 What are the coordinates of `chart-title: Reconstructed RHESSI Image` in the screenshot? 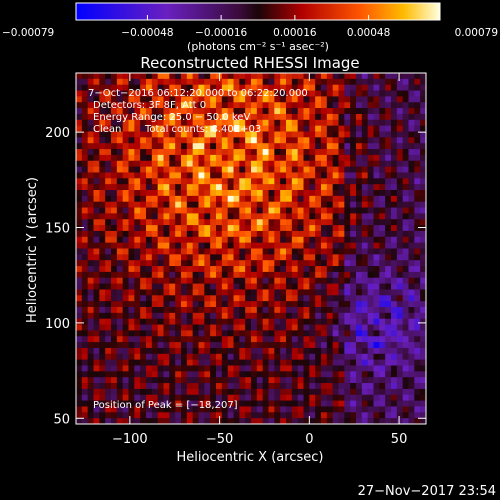 It's located at (249, 63).